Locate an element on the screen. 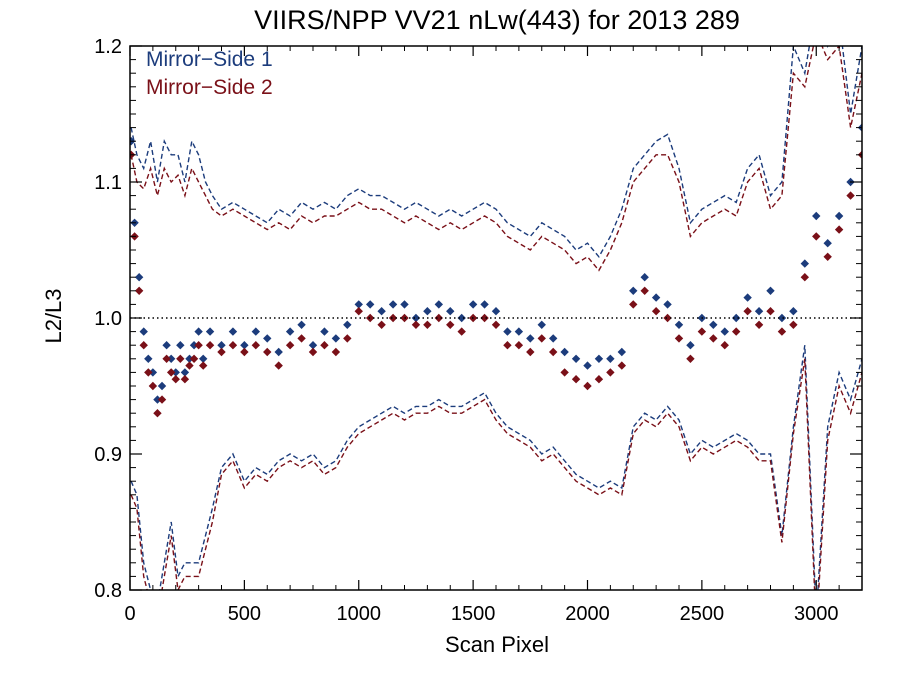 This screenshot has height=675, width=900. x-tick-label: 1500 is located at coordinates (473, 614).